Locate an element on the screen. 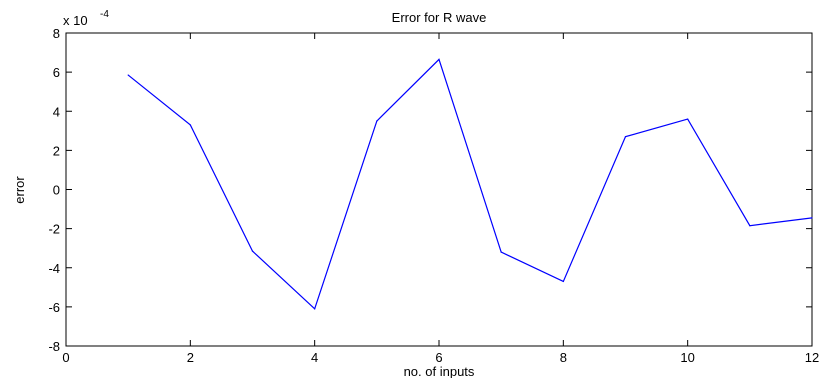 This screenshot has height=378, width=823. x-tick-label: 12 is located at coordinates (812, 357).